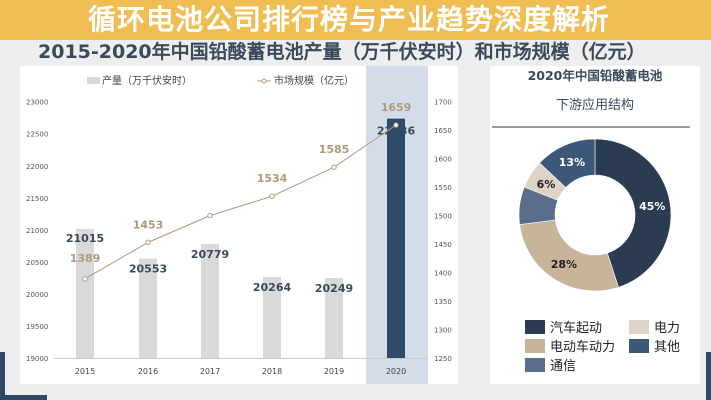 Image resolution: width=711 pixels, height=400 pixels. Describe the element at coordinates (147, 80) in the screenshot. I see `legend-label-bar: 产量（万千伏安时）` at that location.